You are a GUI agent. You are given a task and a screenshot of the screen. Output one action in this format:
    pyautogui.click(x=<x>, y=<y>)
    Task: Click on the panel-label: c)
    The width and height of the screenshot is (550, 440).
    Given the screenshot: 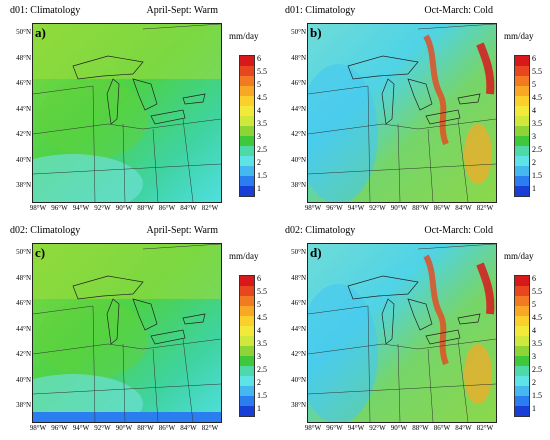 What is the action you would take?
    pyautogui.click(x=40, y=252)
    